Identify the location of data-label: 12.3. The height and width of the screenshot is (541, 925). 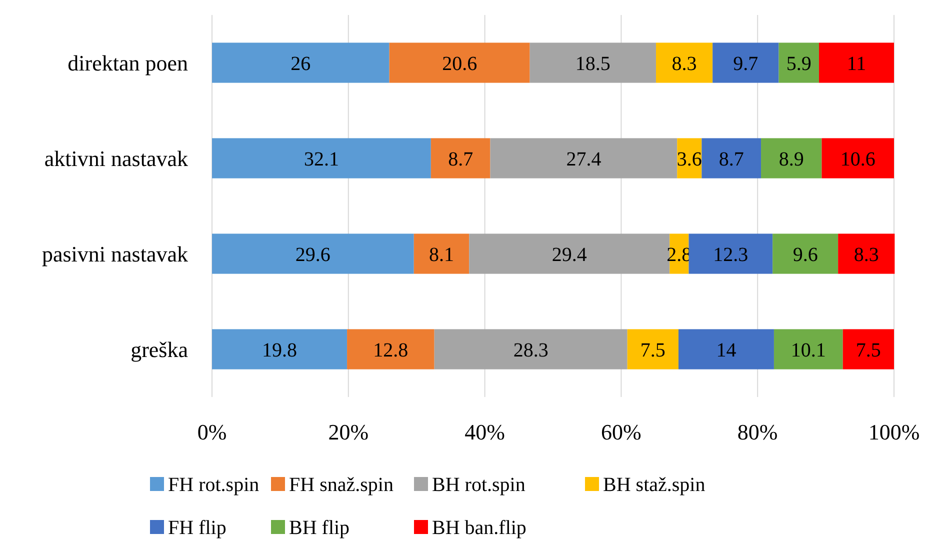
(730, 255).